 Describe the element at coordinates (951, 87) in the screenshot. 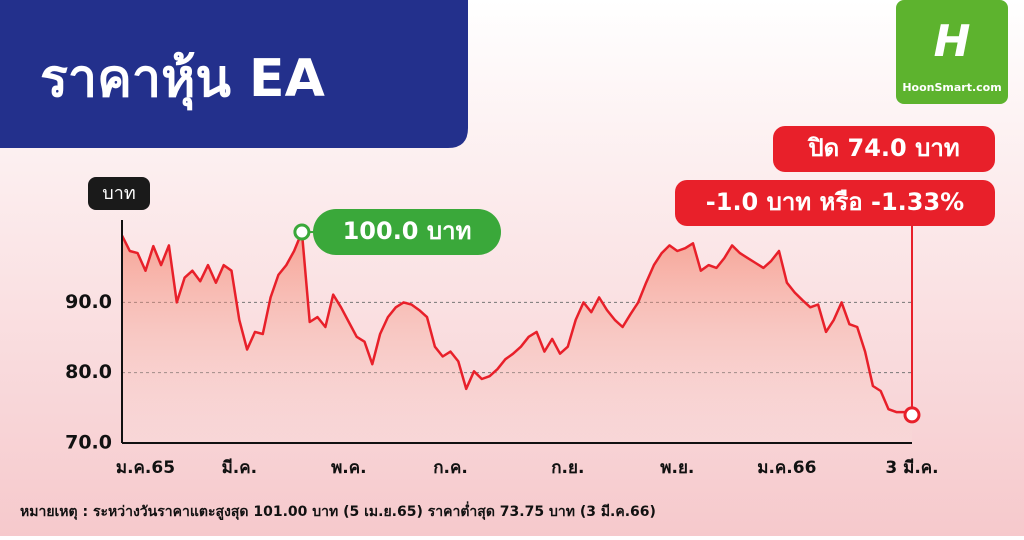

I see `logo-text: HoonSmart.com` at that location.